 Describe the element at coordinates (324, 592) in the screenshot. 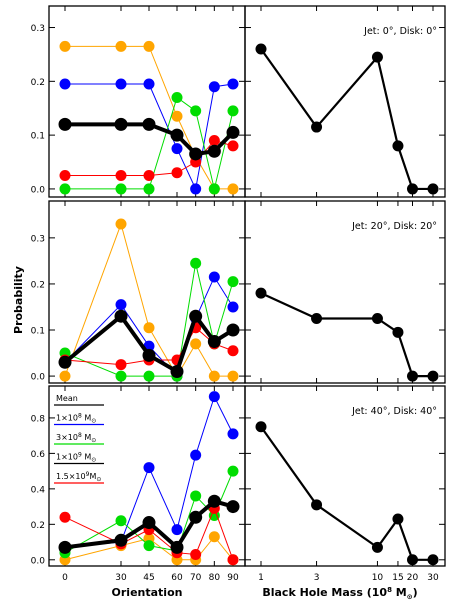

I see `x-axis-label-right-main: Black Hole Mass (10` at that location.